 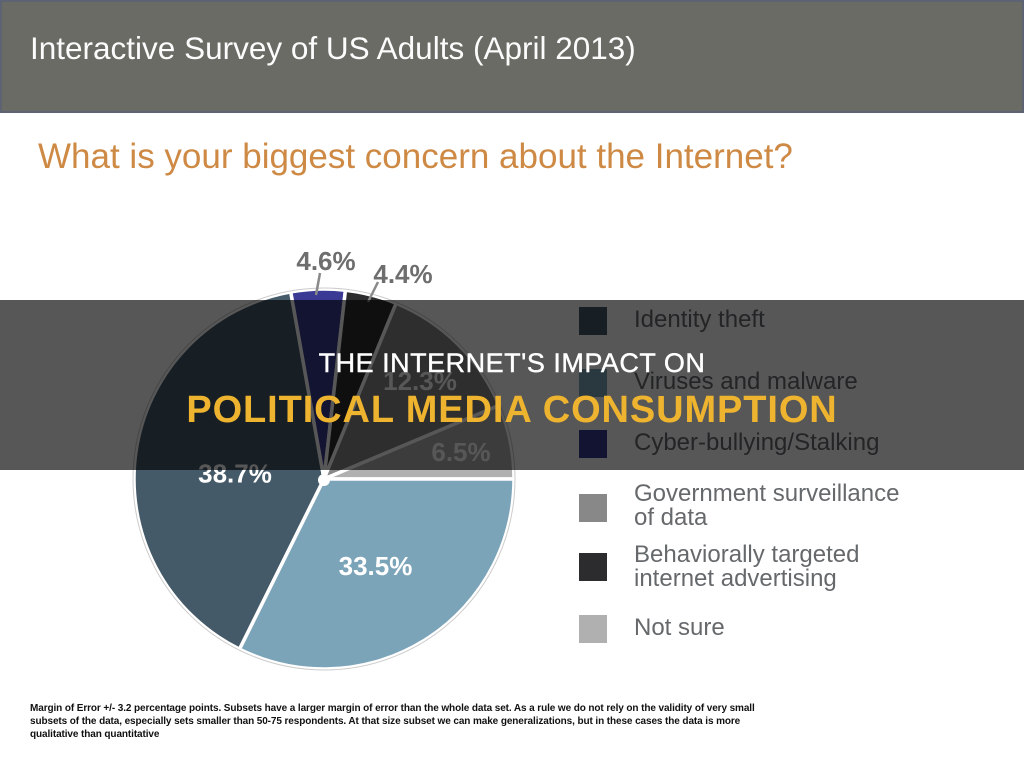 What do you see at coordinates (402, 274) in the screenshot?
I see `svg-text: 4.4%` at bounding box center [402, 274].